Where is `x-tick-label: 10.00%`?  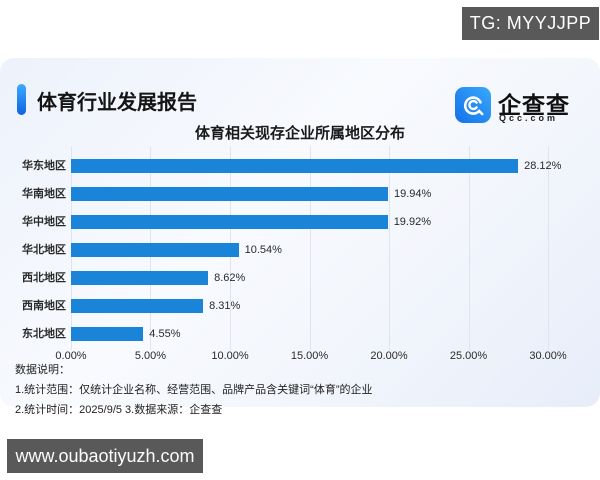
x-tick-label: 10.00% is located at coordinates (230, 356).